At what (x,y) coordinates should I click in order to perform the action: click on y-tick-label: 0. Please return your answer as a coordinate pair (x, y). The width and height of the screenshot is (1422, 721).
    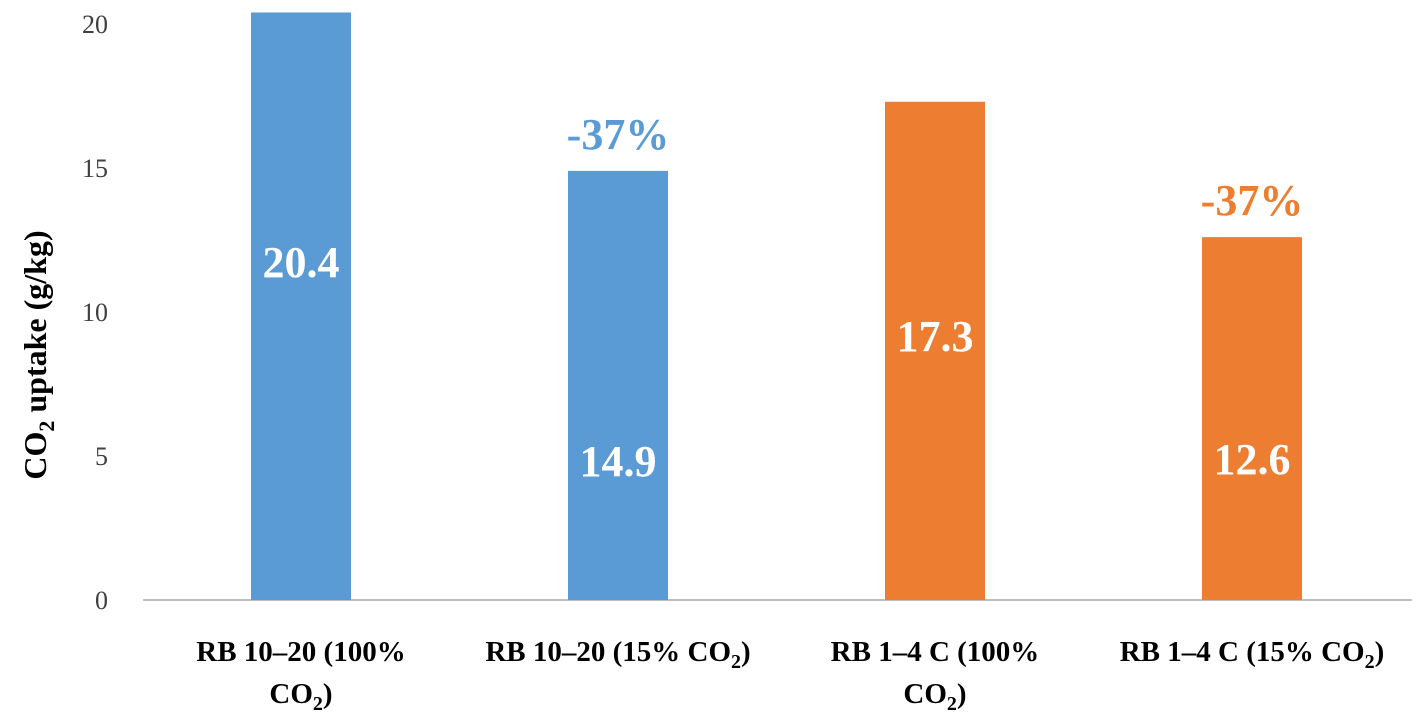
    Looking at the image, I should click on (101, 600).